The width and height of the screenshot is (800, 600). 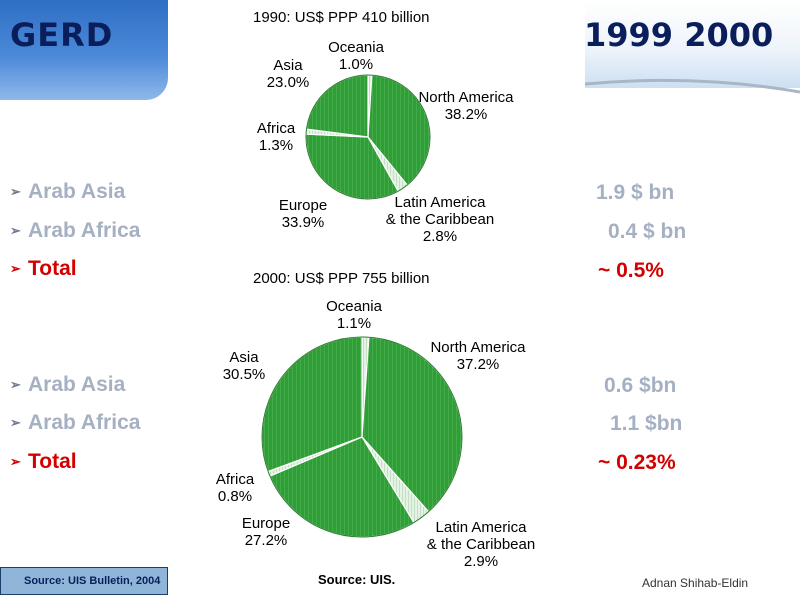 What do you see at coordinates (631, 270) in the screenshot?
I see `value-total-1999: ~ 0.5%` at bounding box center [631, 270].